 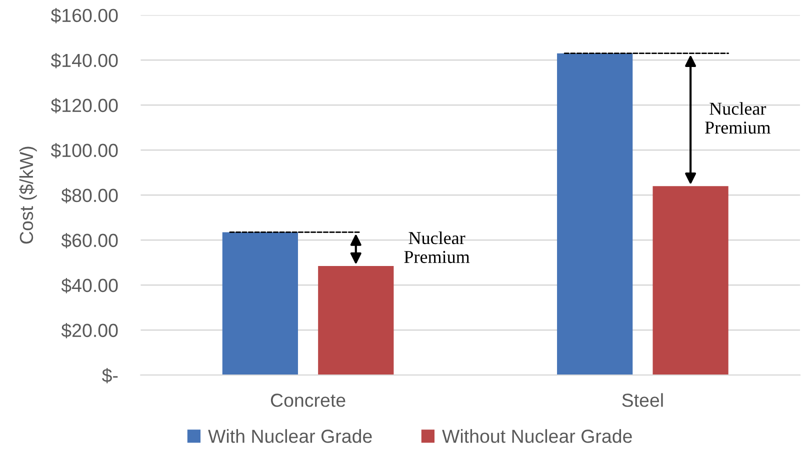 I want to click on y-tick-label: $160.00, so click(x=84, y=16).